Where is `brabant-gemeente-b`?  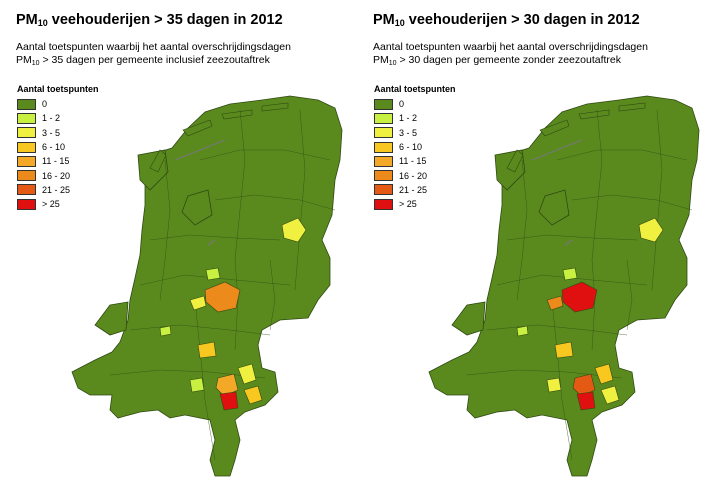
brabant-gemeente-b is located at coordinates (604, 374).